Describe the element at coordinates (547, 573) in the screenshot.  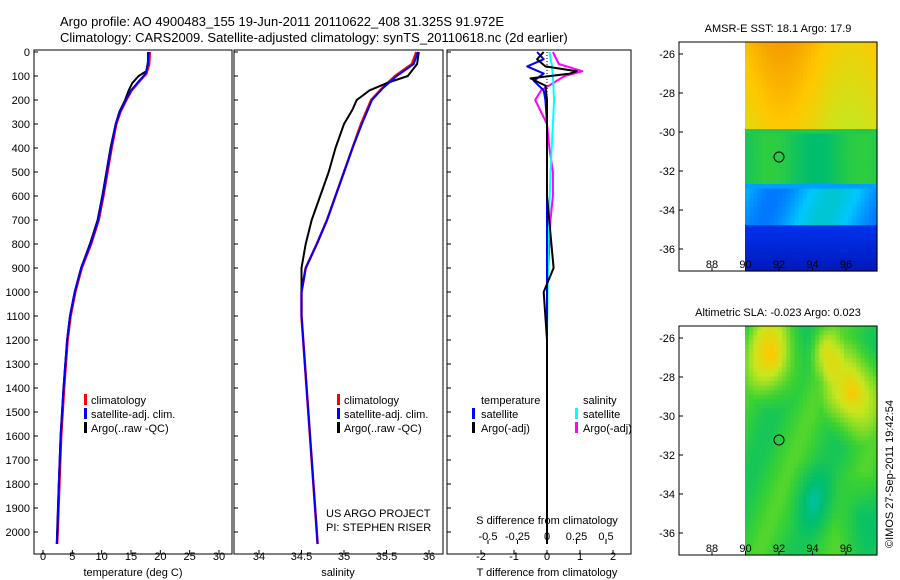
I see `difference-xlabel: T difference from climatology` at that location.